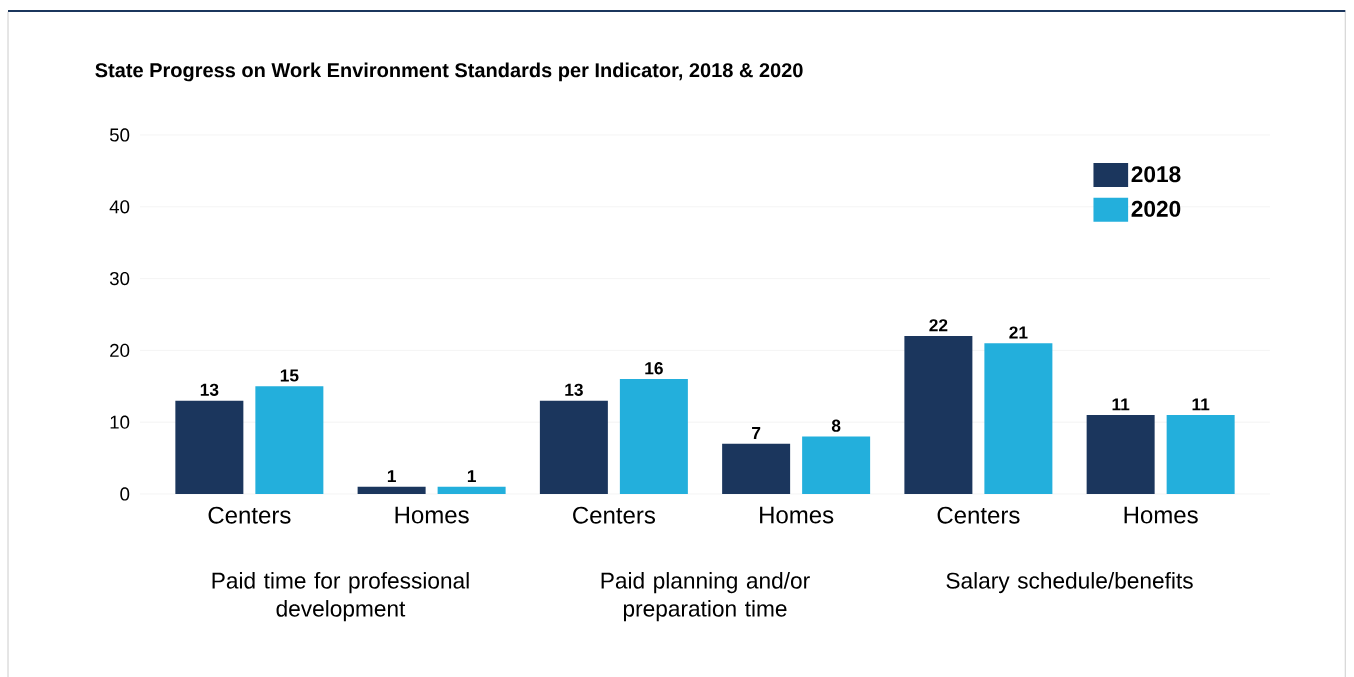  I want to click on y-tick-label: 30, so click(119, 278).